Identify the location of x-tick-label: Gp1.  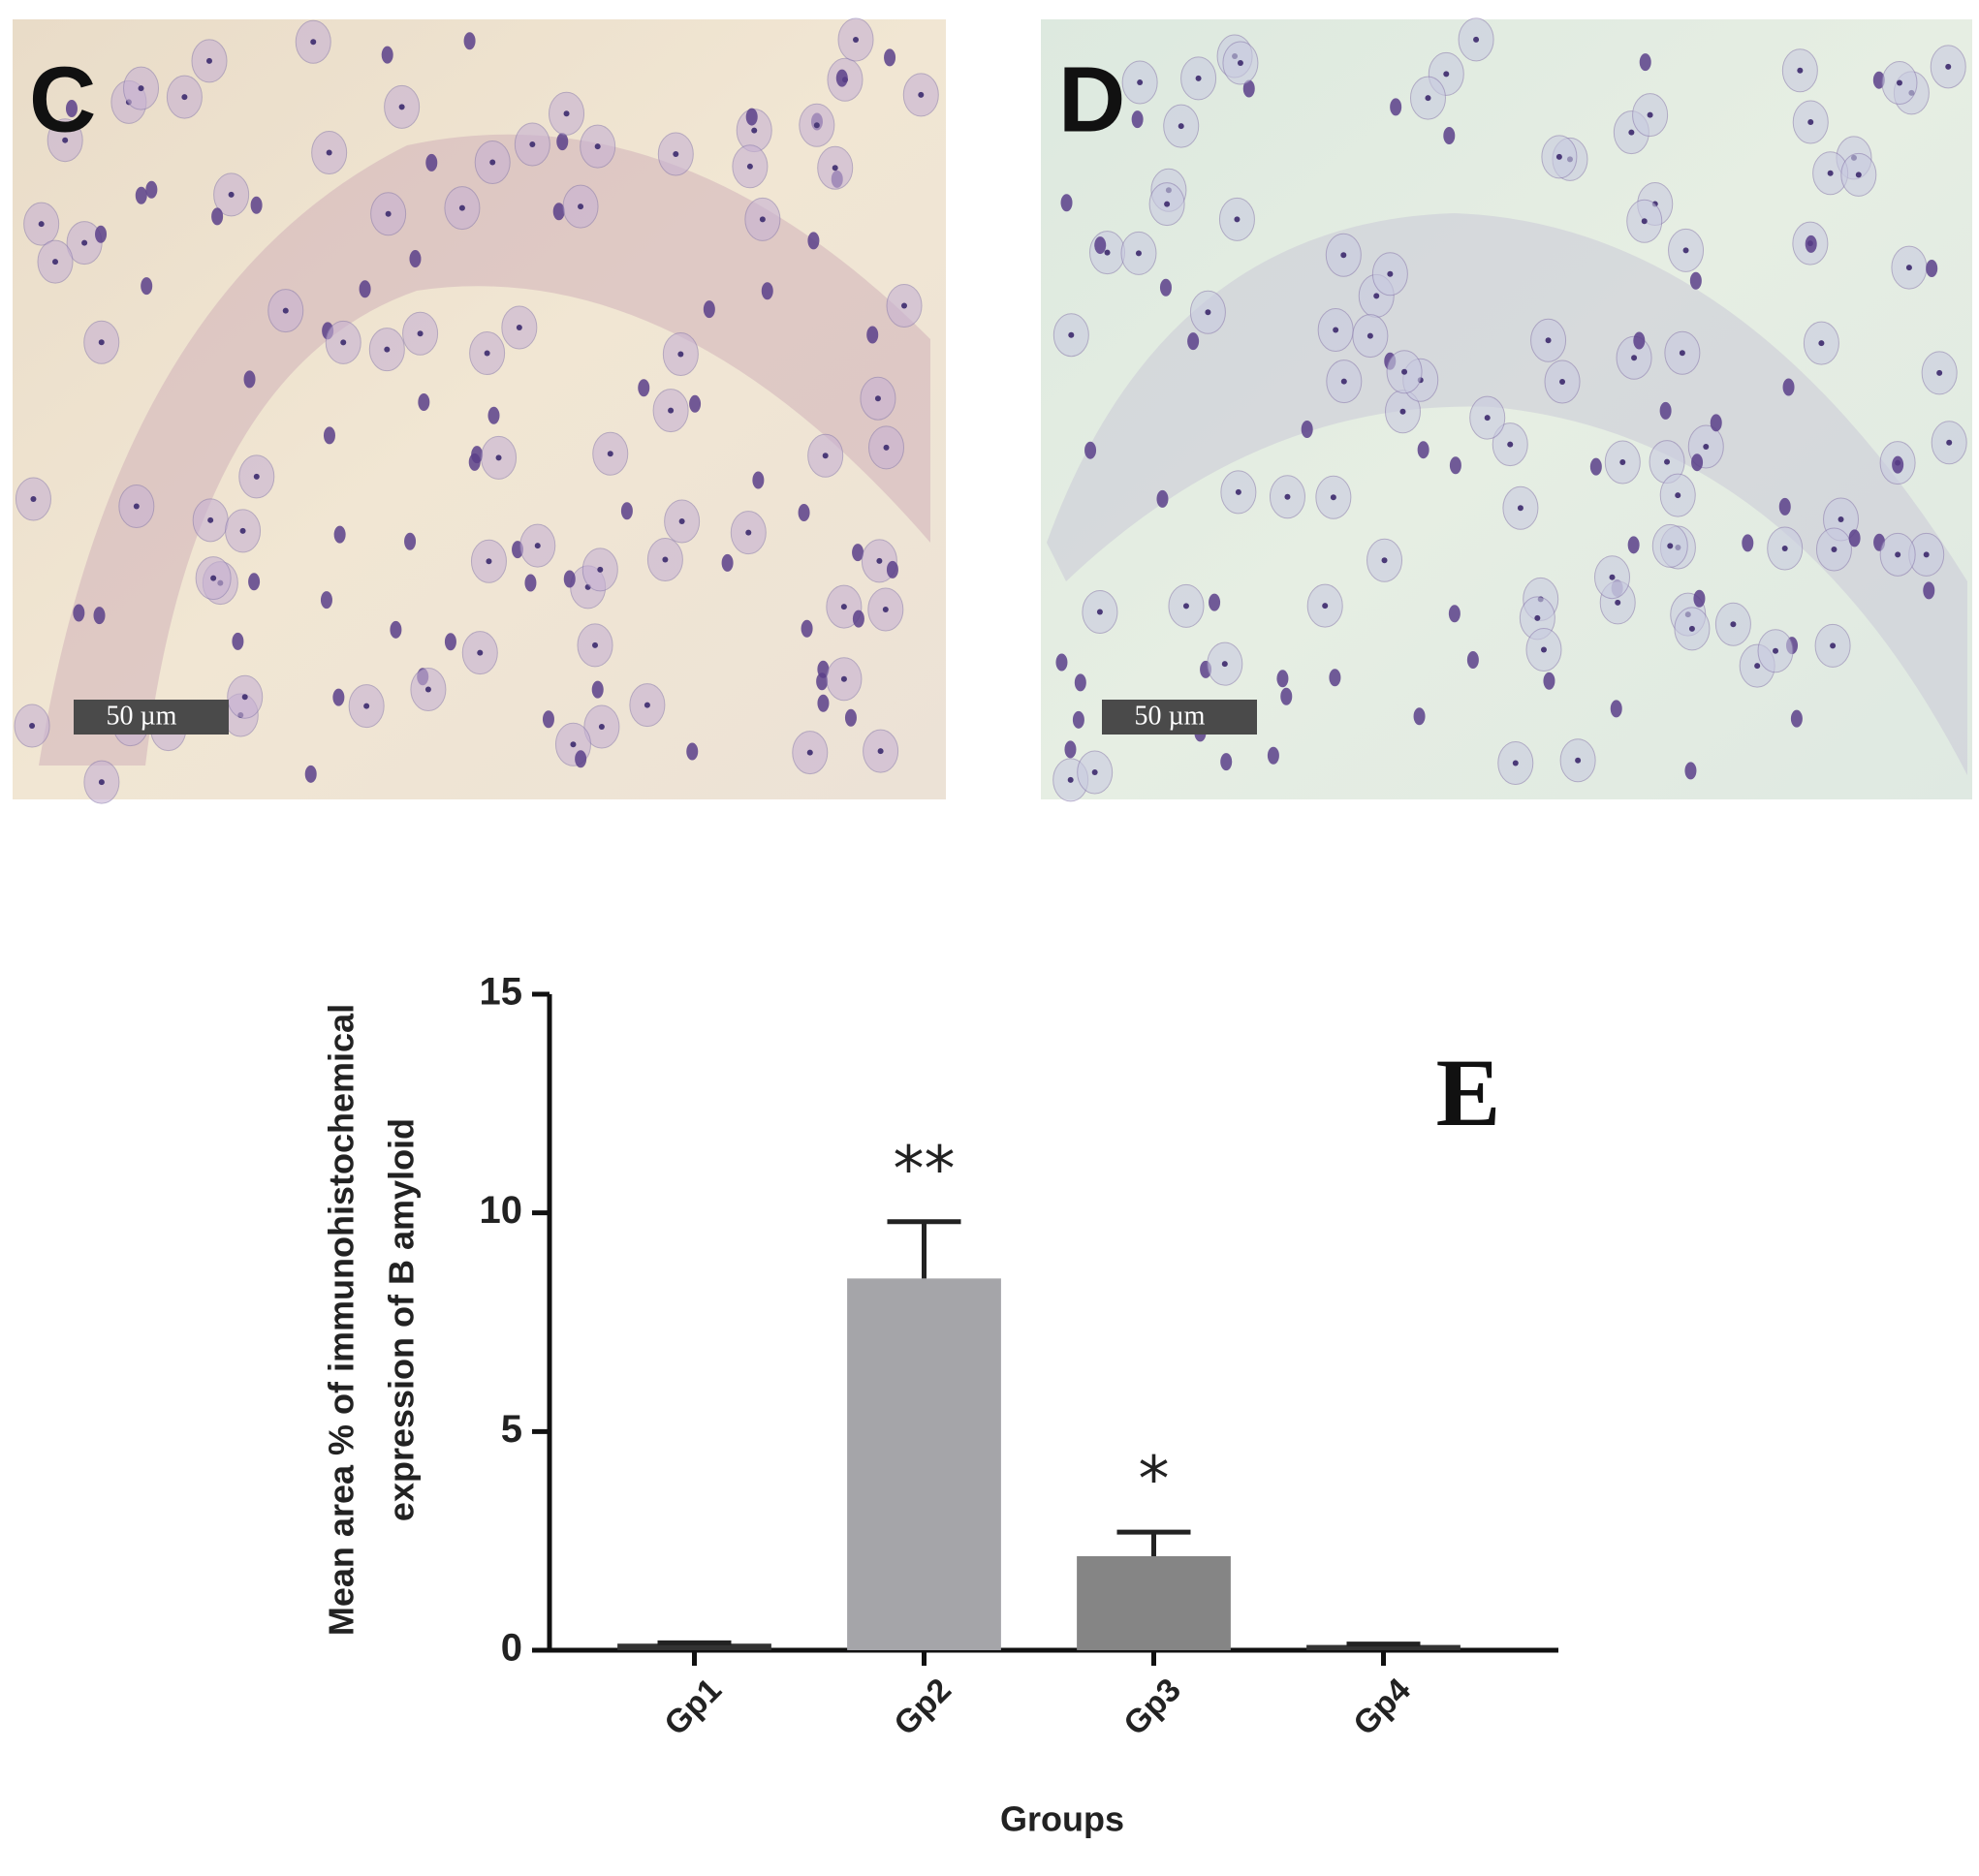
(693, 1707).